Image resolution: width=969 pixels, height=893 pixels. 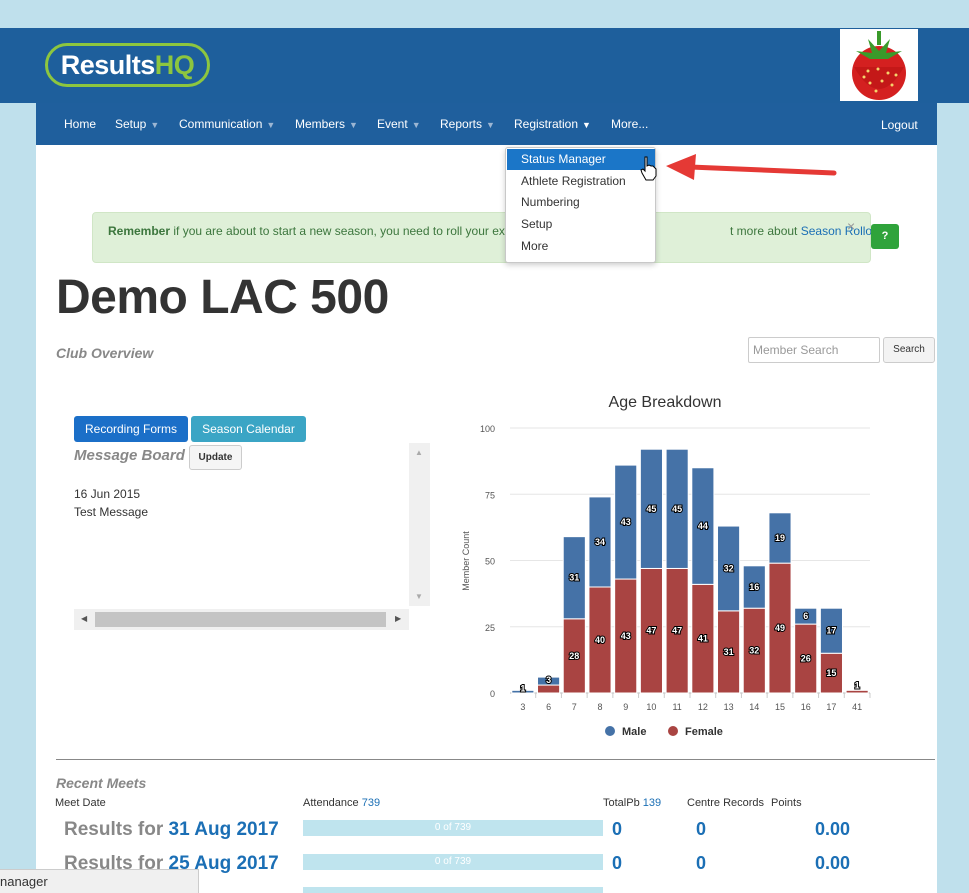 I want to click on message-board-horizontal-scrollbar: ◀ ▶, so click(x=241, y=619).